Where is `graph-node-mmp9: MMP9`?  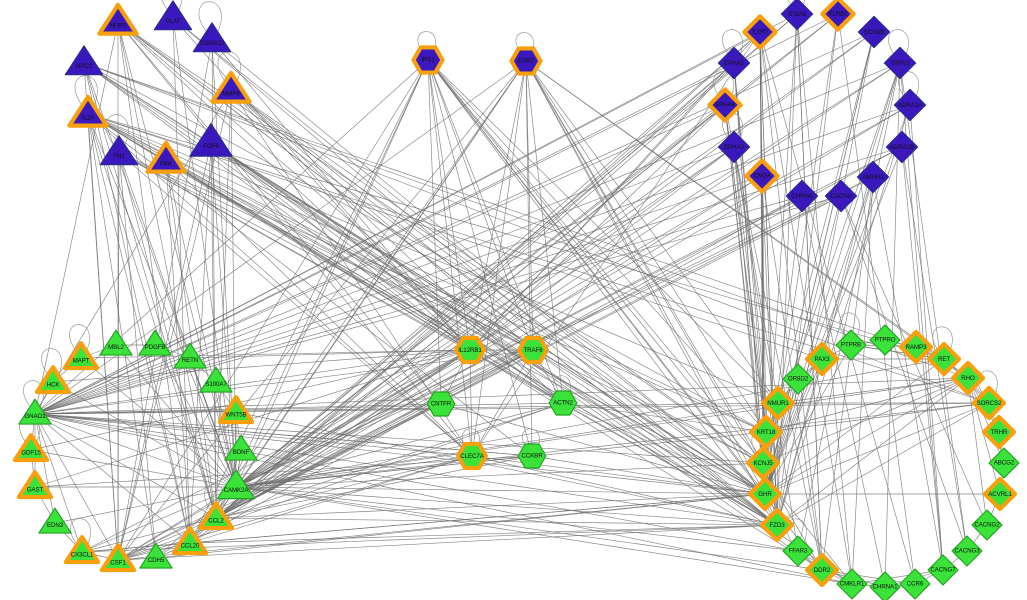
graph-node-mmp9: MMP9 is located at coordinates (231, 90).